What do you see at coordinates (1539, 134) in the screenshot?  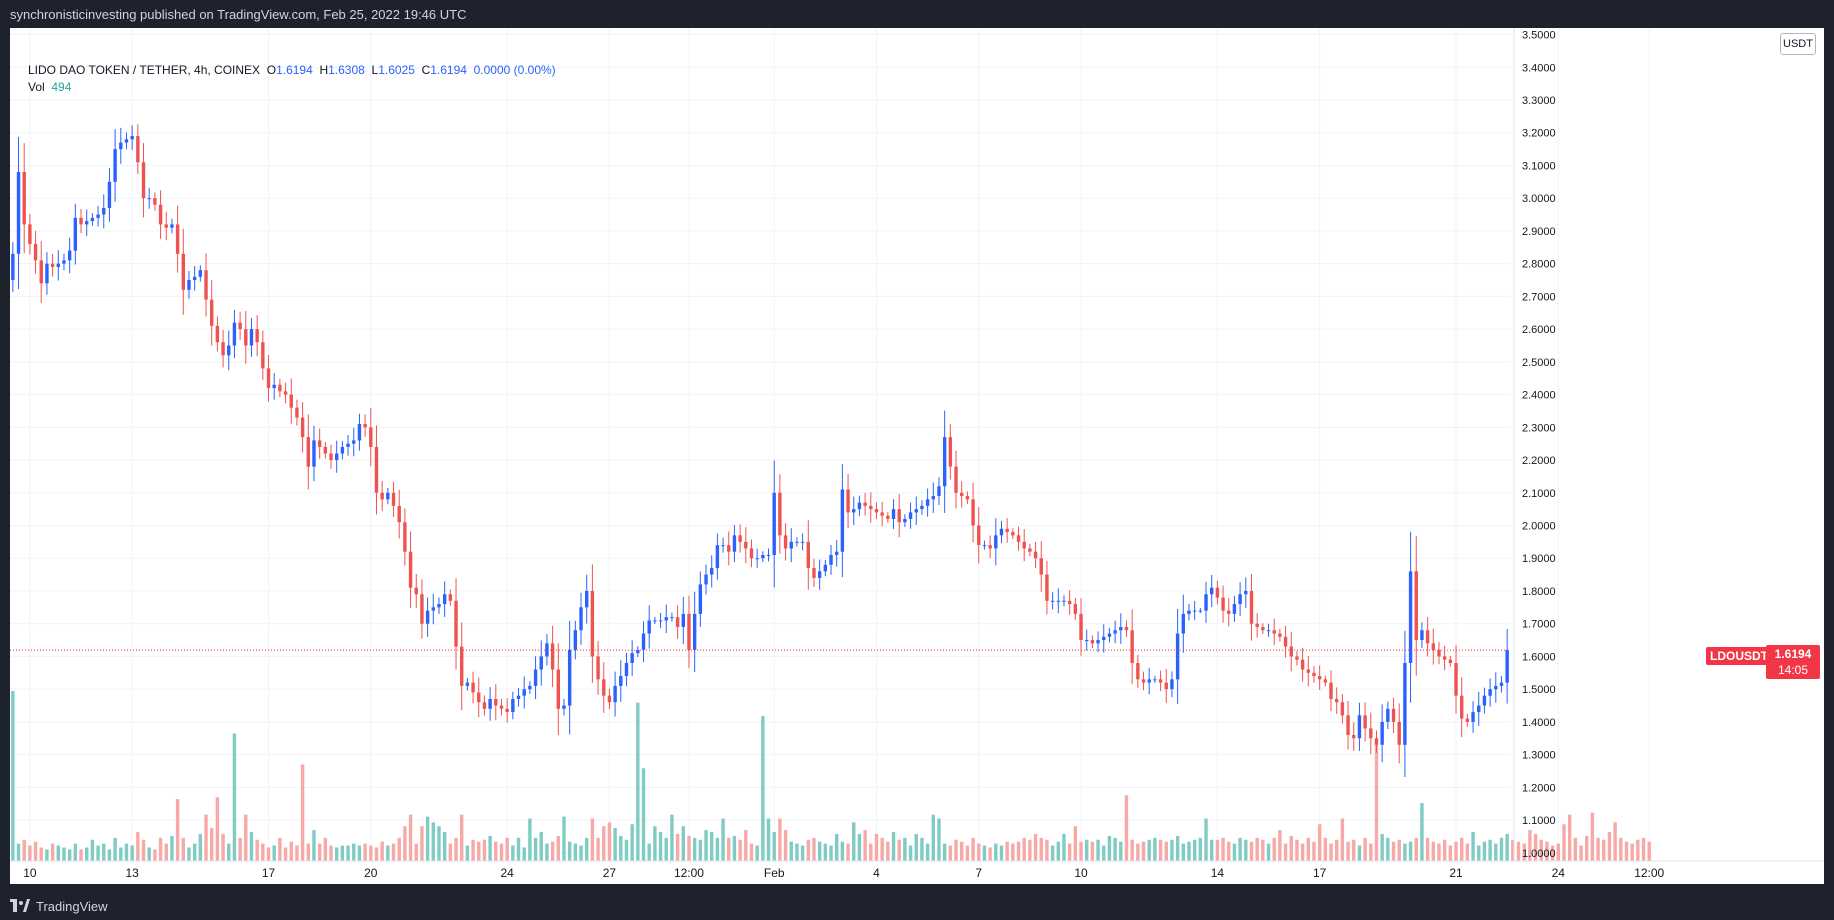 I see `price-tick-label: 3.2000` at bounding box center [1539, 134].